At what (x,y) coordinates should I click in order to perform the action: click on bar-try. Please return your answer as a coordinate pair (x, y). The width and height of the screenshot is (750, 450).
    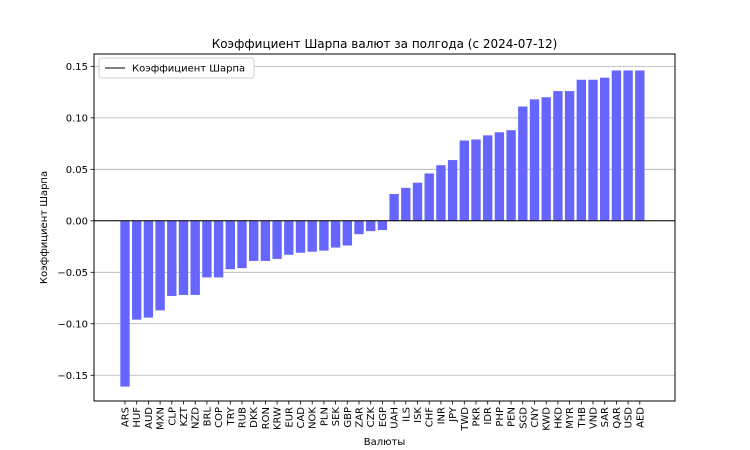
    Looking at the image, I should click on (230, 245).